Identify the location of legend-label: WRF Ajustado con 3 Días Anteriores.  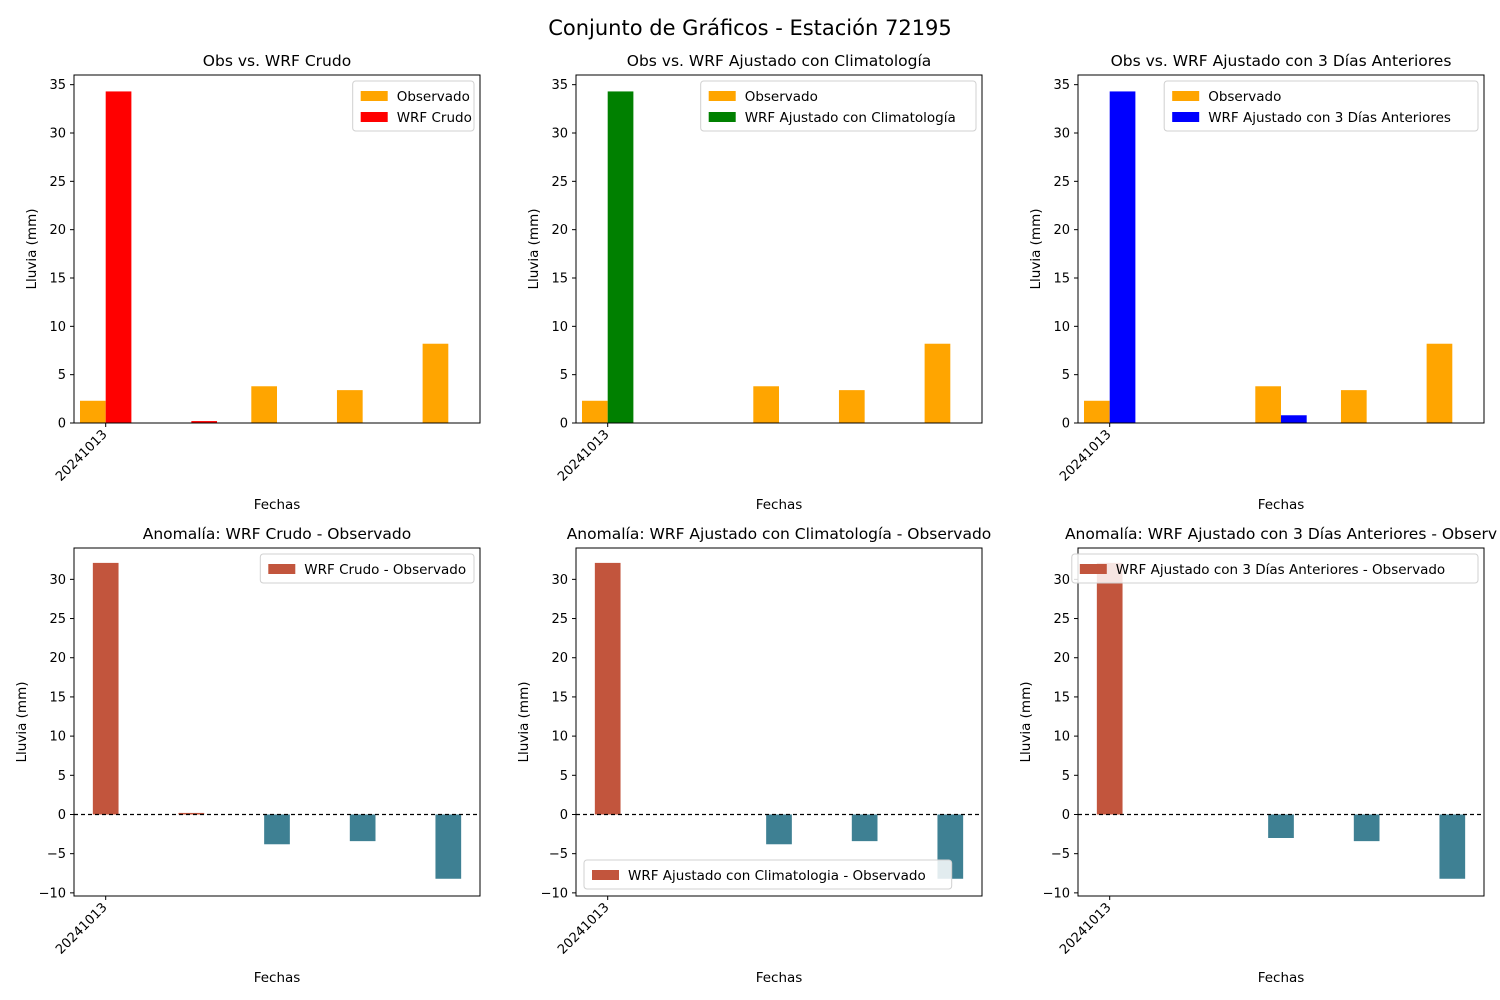
(1329, 118).